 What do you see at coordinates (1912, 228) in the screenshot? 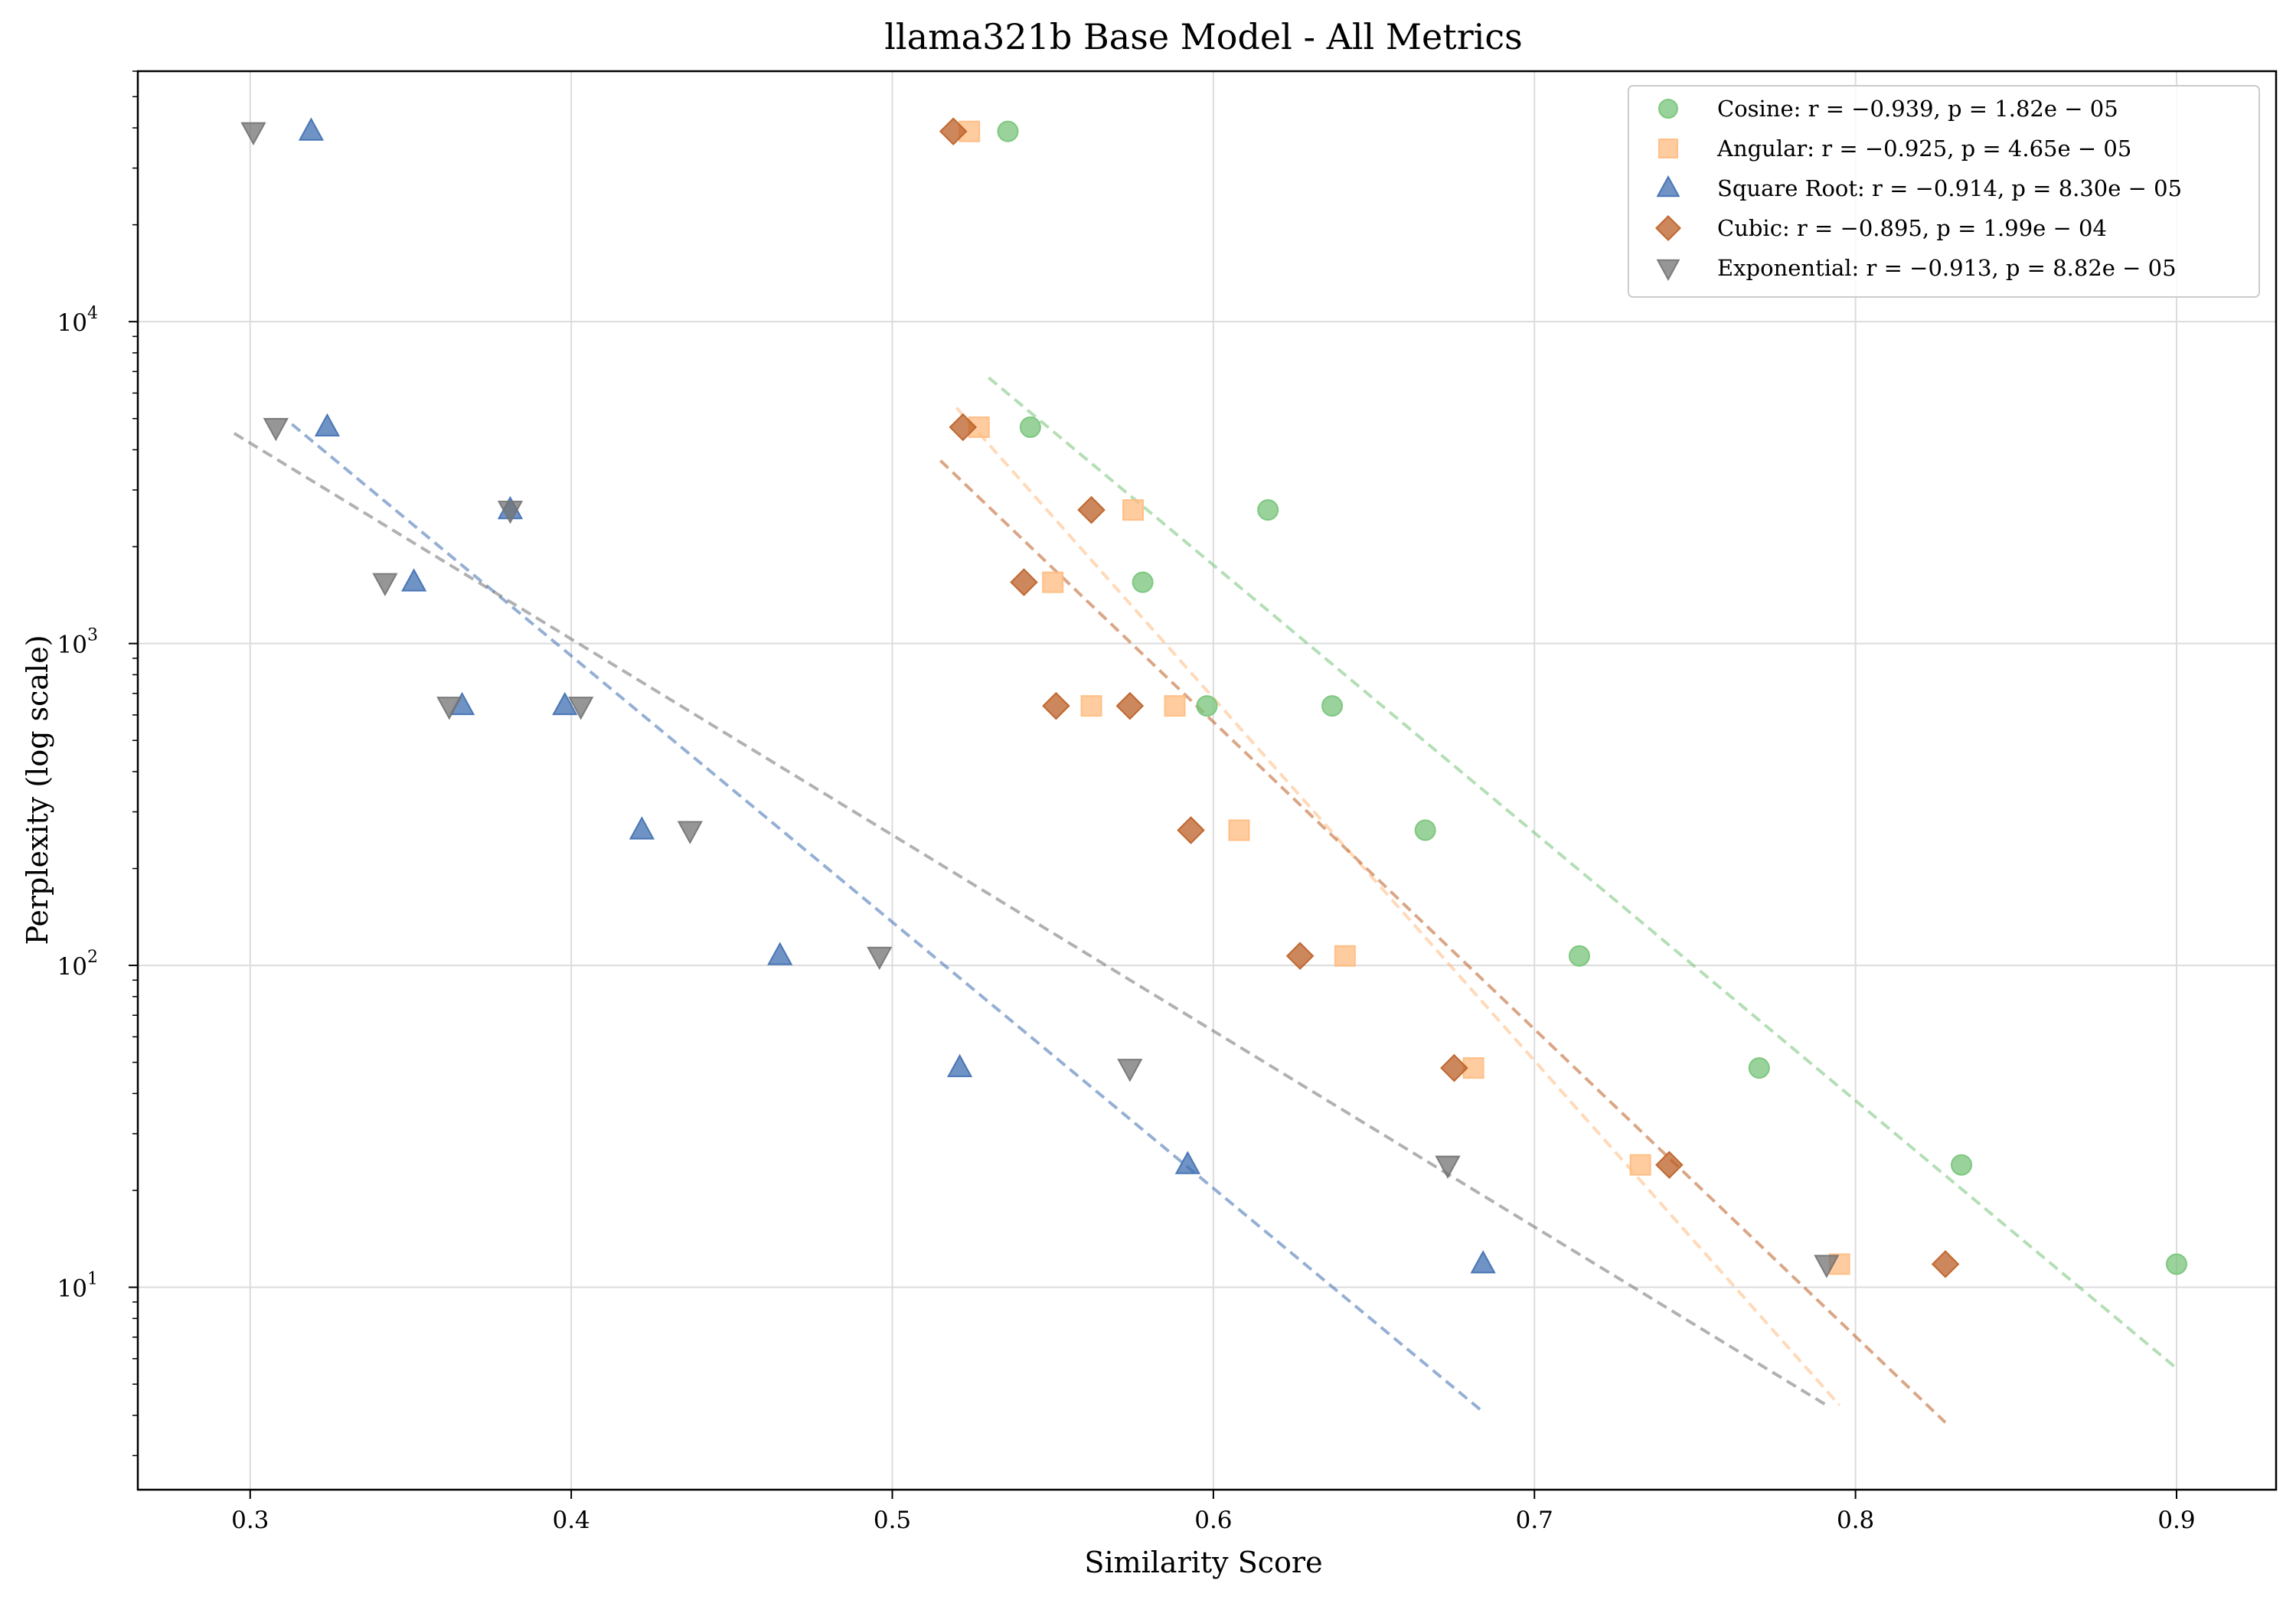
I see `legend-label: Cubic: r = −0.895, p = 1.99e − 04` at bounding box center [1912, 228].